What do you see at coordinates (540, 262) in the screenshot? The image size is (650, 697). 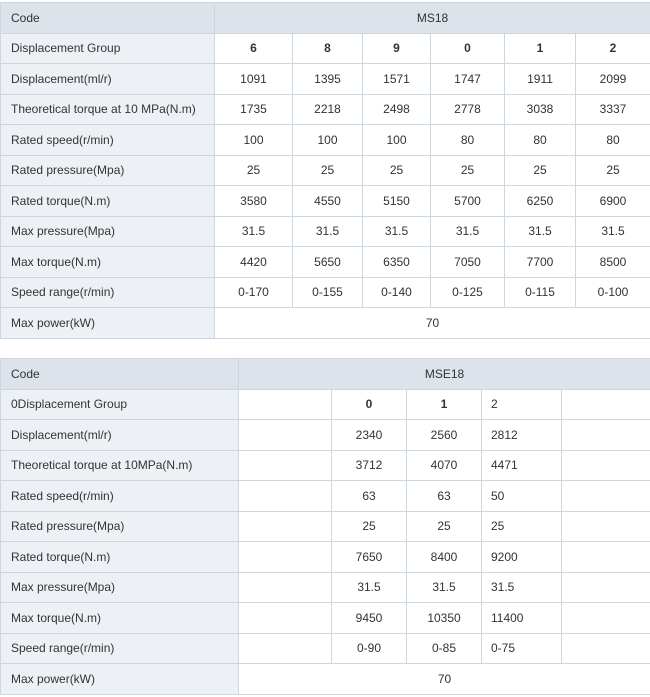 I see `table-cell: 7700` at bounding box center [540, 262].